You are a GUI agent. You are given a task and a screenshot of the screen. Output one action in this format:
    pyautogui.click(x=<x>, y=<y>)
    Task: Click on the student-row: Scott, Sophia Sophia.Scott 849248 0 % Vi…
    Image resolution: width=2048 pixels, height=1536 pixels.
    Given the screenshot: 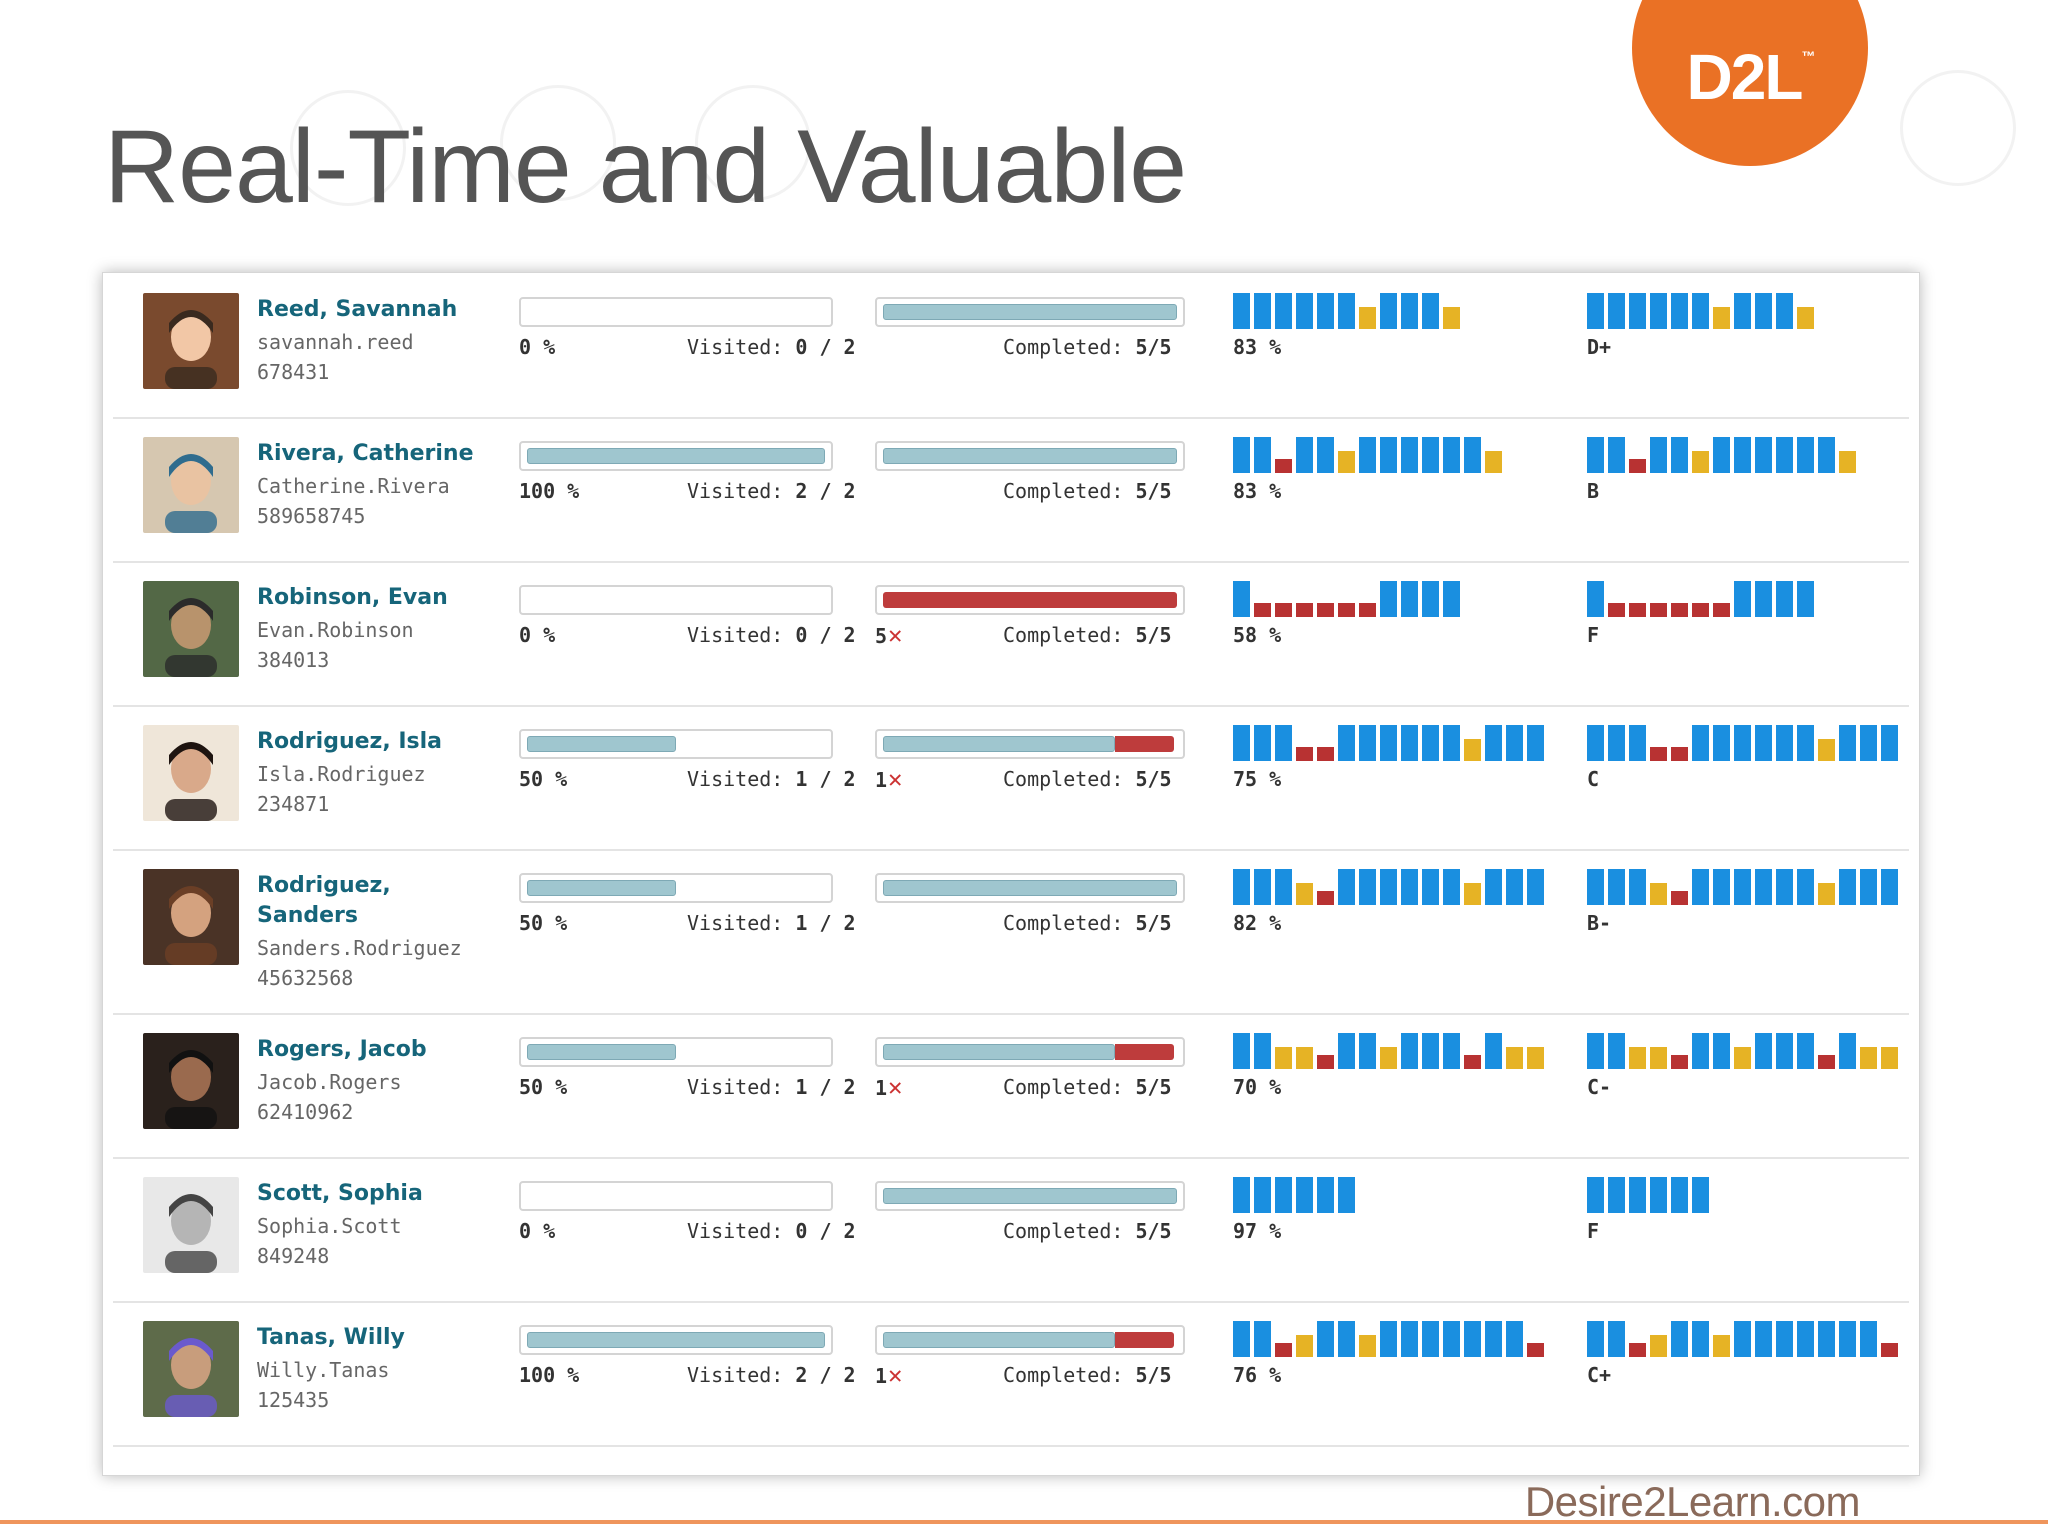 What is the action you would take?
    pyautogui.click(x=1011, y=1230)
    